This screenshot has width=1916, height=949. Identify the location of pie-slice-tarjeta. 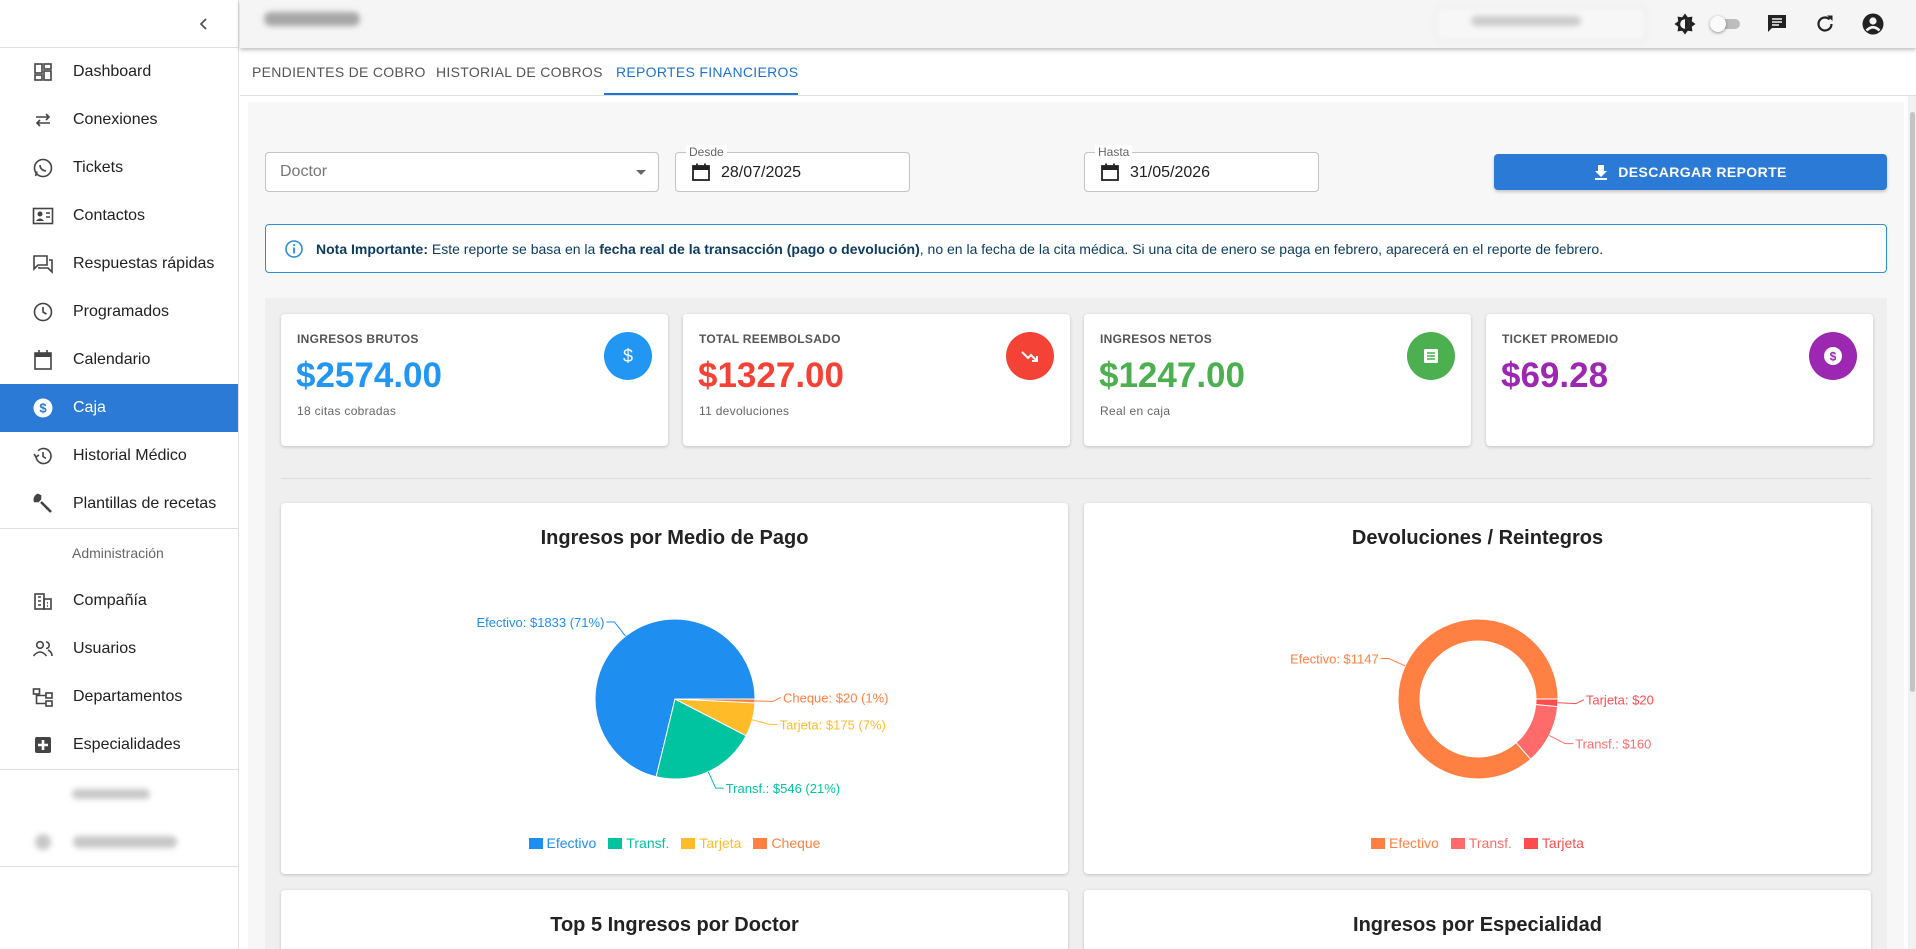
(1547, 703).